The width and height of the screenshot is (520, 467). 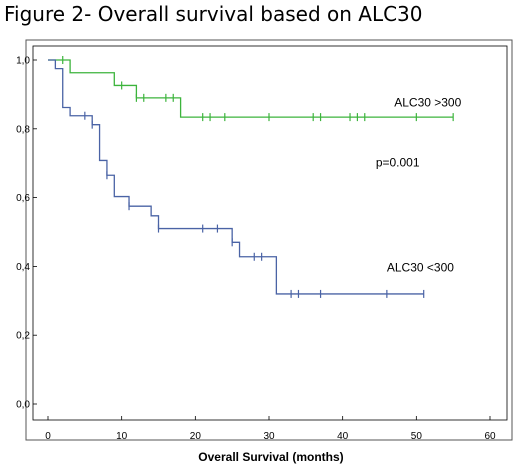 I want to click on y-axis: 0,0 0,2 0,4 0,6 0,8 1,0, so click(x=26, y=233).